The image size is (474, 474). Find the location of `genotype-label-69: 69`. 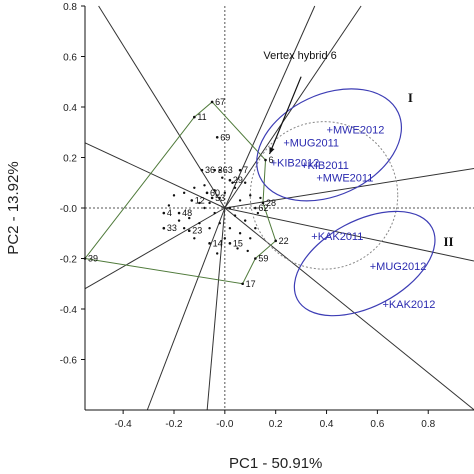

genotype-label-69: 69 is located at coordinates (225, 137).